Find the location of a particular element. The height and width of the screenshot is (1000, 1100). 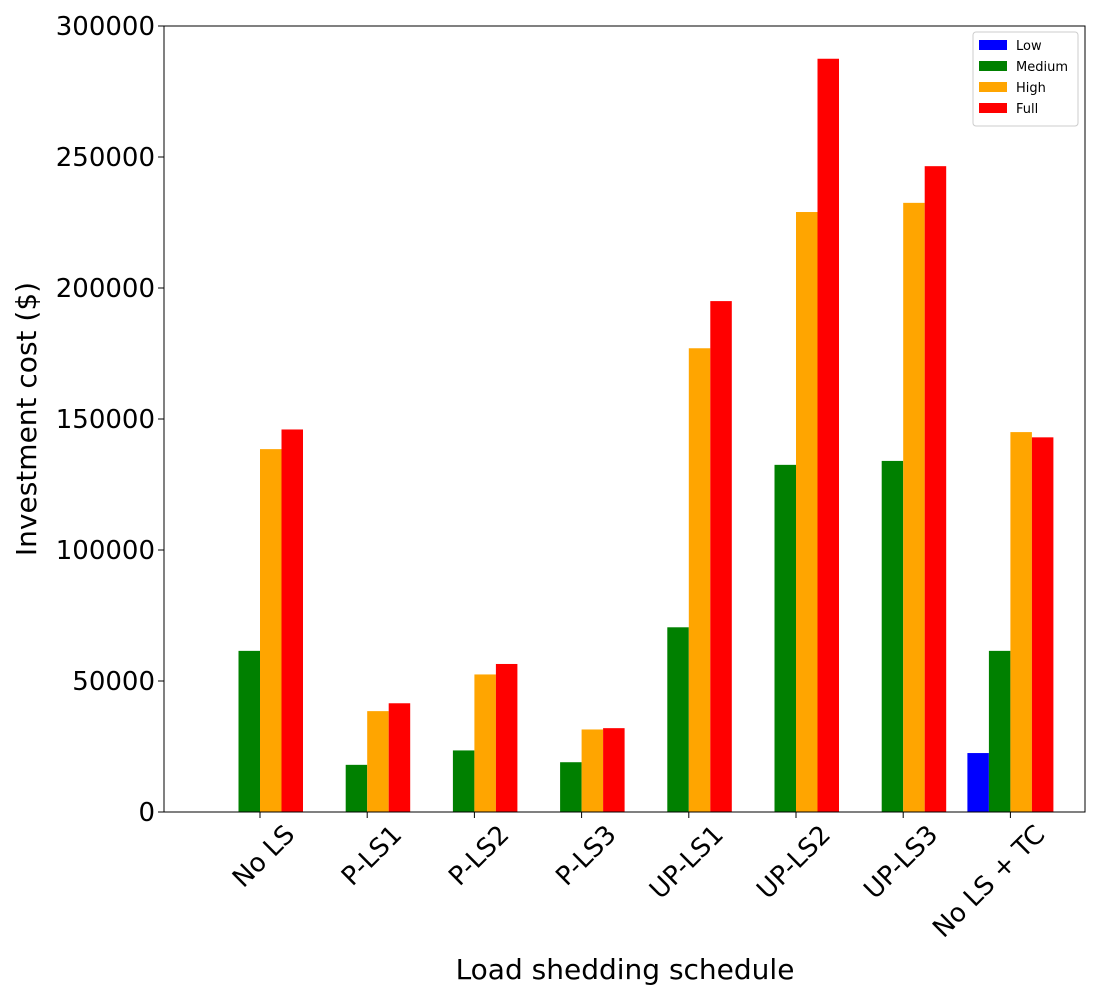

x-tick-label: UP-LS3 is located at coordinates (902, 863).